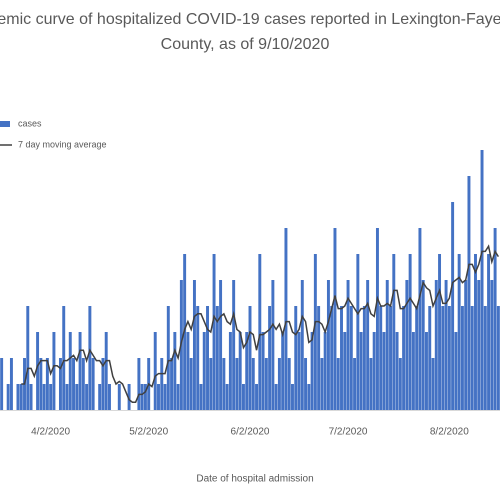 Image resolution: width=500 pixels, height=500 pixels. Describe the element at coordinates (348, 432) in the screenshot. I see `x-tick-label: 7/2/2020` at that location.